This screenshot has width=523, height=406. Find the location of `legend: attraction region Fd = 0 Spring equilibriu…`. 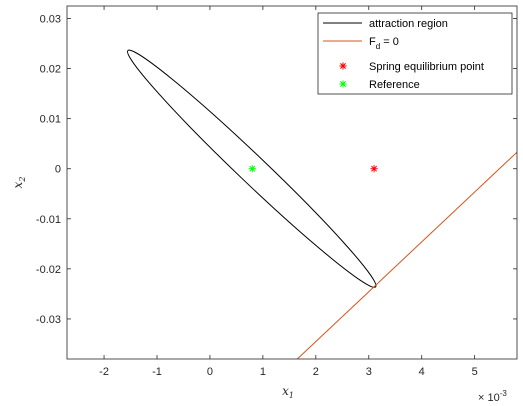

legend: attraction region Fd = 0 Spring equilibriu… is located at coordinates (415, 53).